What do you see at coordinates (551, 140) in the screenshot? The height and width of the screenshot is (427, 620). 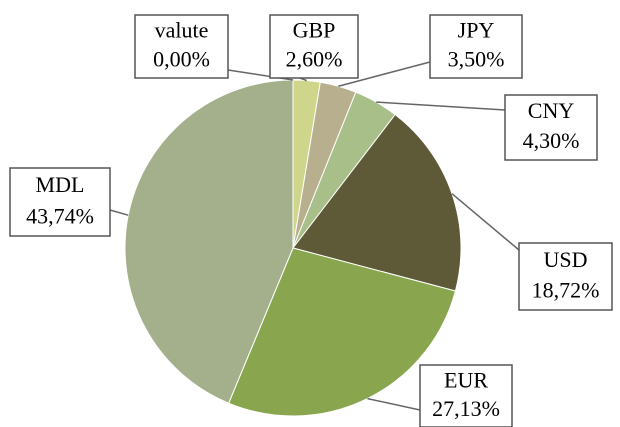 I see `slice-value-label: 4,30%` at bounding box center [551, 140].